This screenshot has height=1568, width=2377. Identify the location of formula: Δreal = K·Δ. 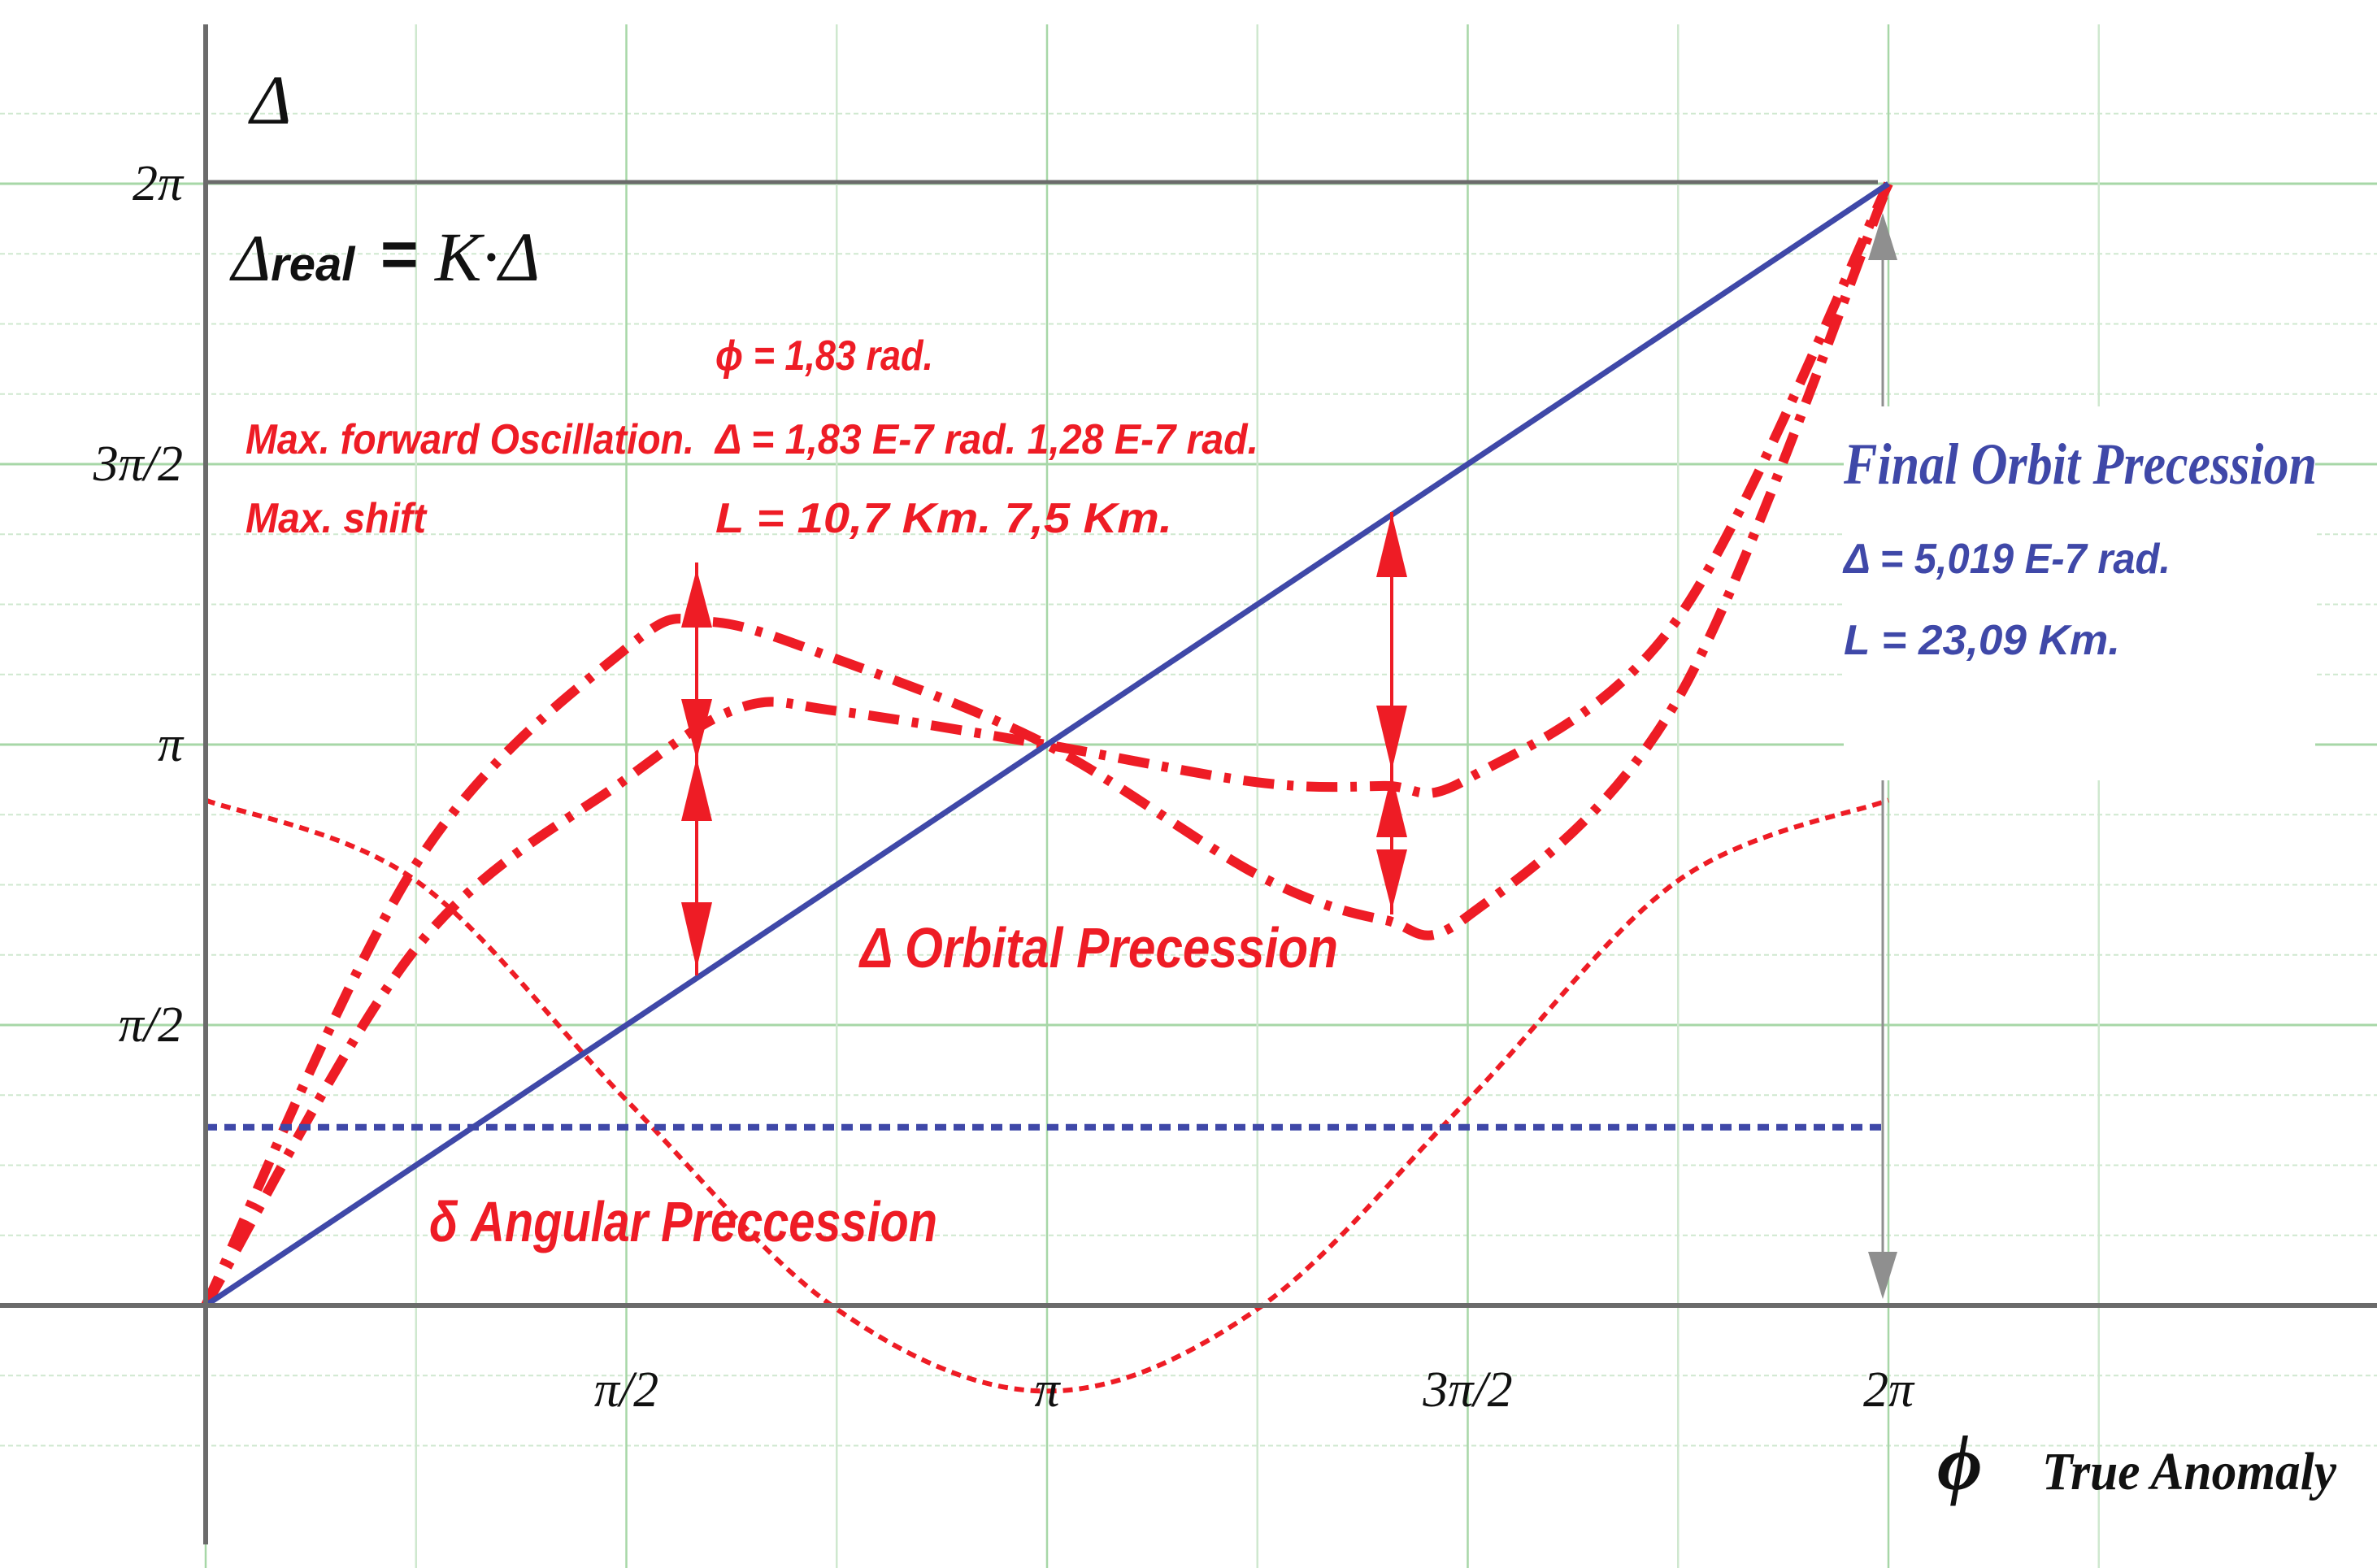
(384, 257).